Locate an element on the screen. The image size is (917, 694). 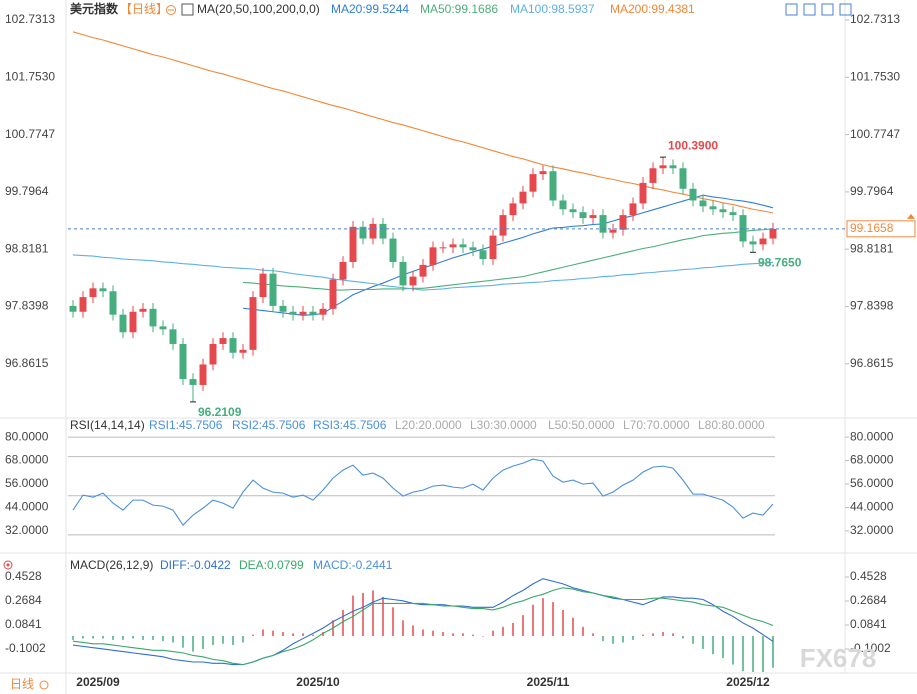
last-price-label: 99.1658 is located at coordinates (872, 228).